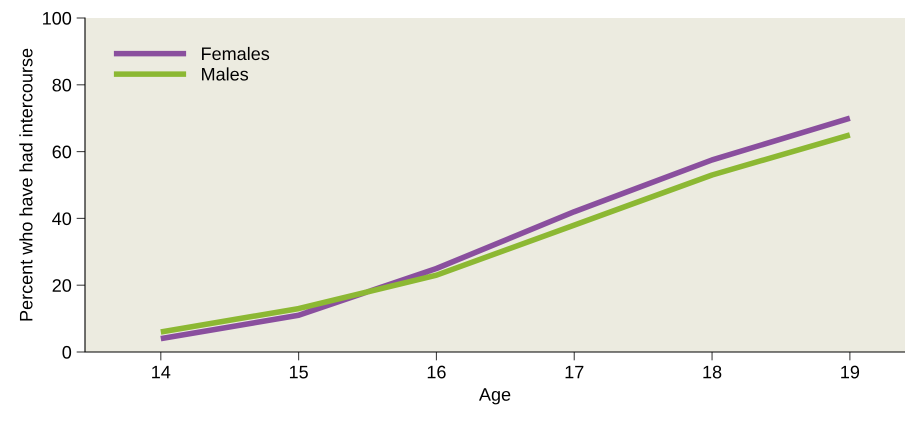  I want to click on x-tick-label: 18, so click(712, 372).